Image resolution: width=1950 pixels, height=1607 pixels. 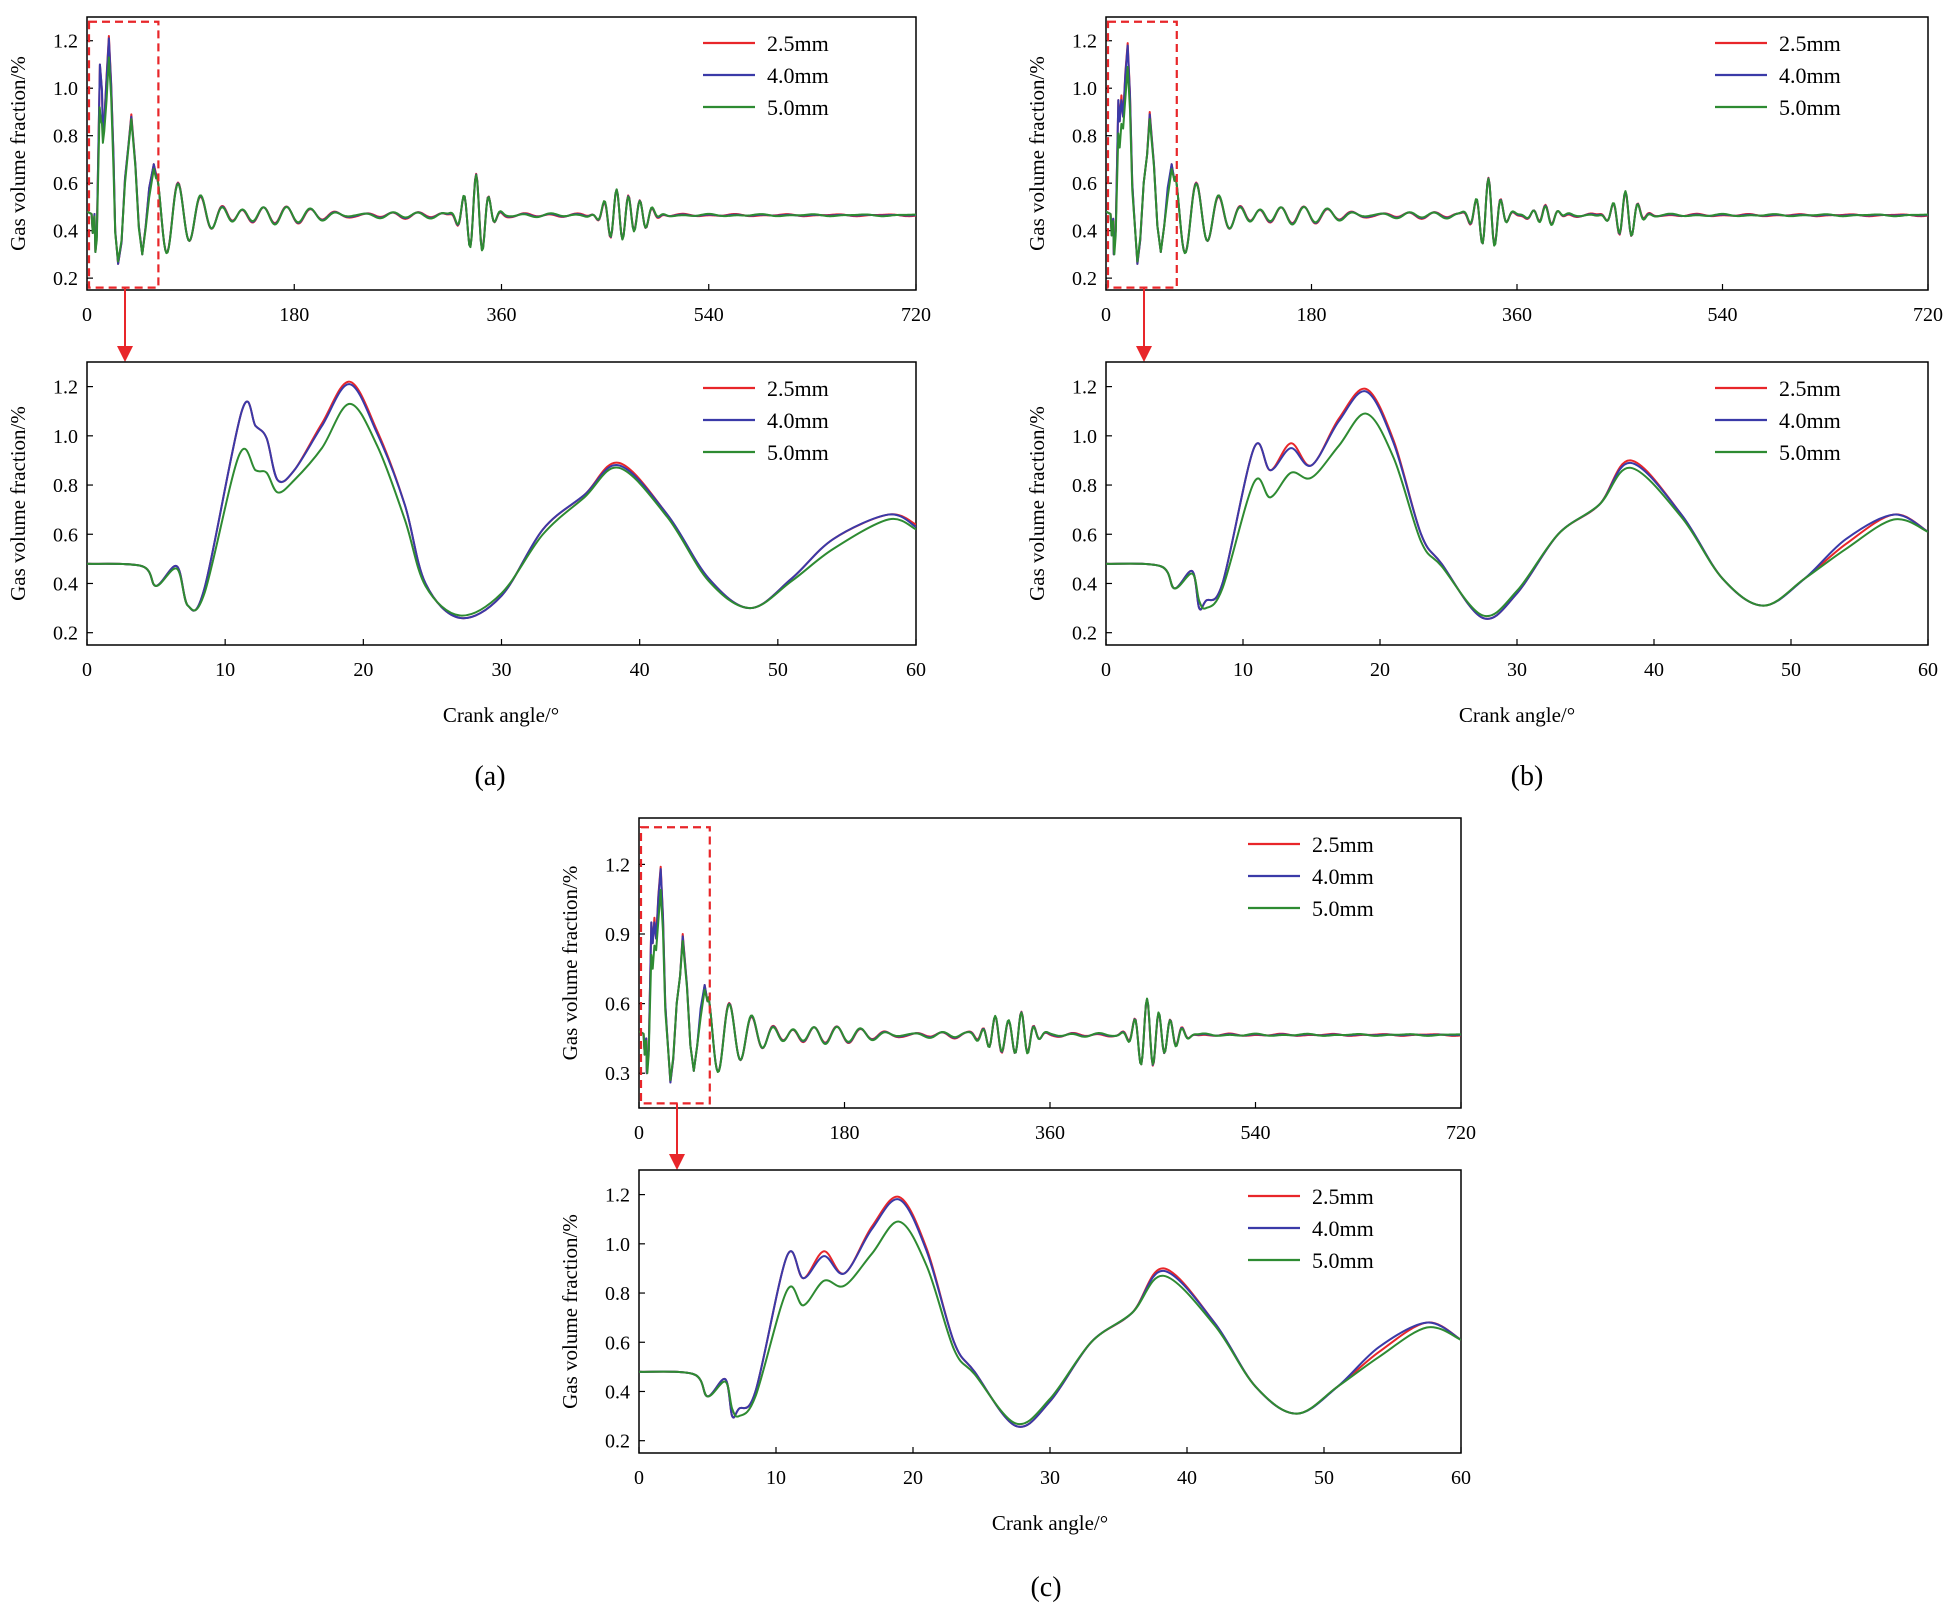 What do you see at coordinates (65, 232) in the screenshot?
I see `chart-a-overview-ytick-label: 0.4` at bounding box center [65, 232].